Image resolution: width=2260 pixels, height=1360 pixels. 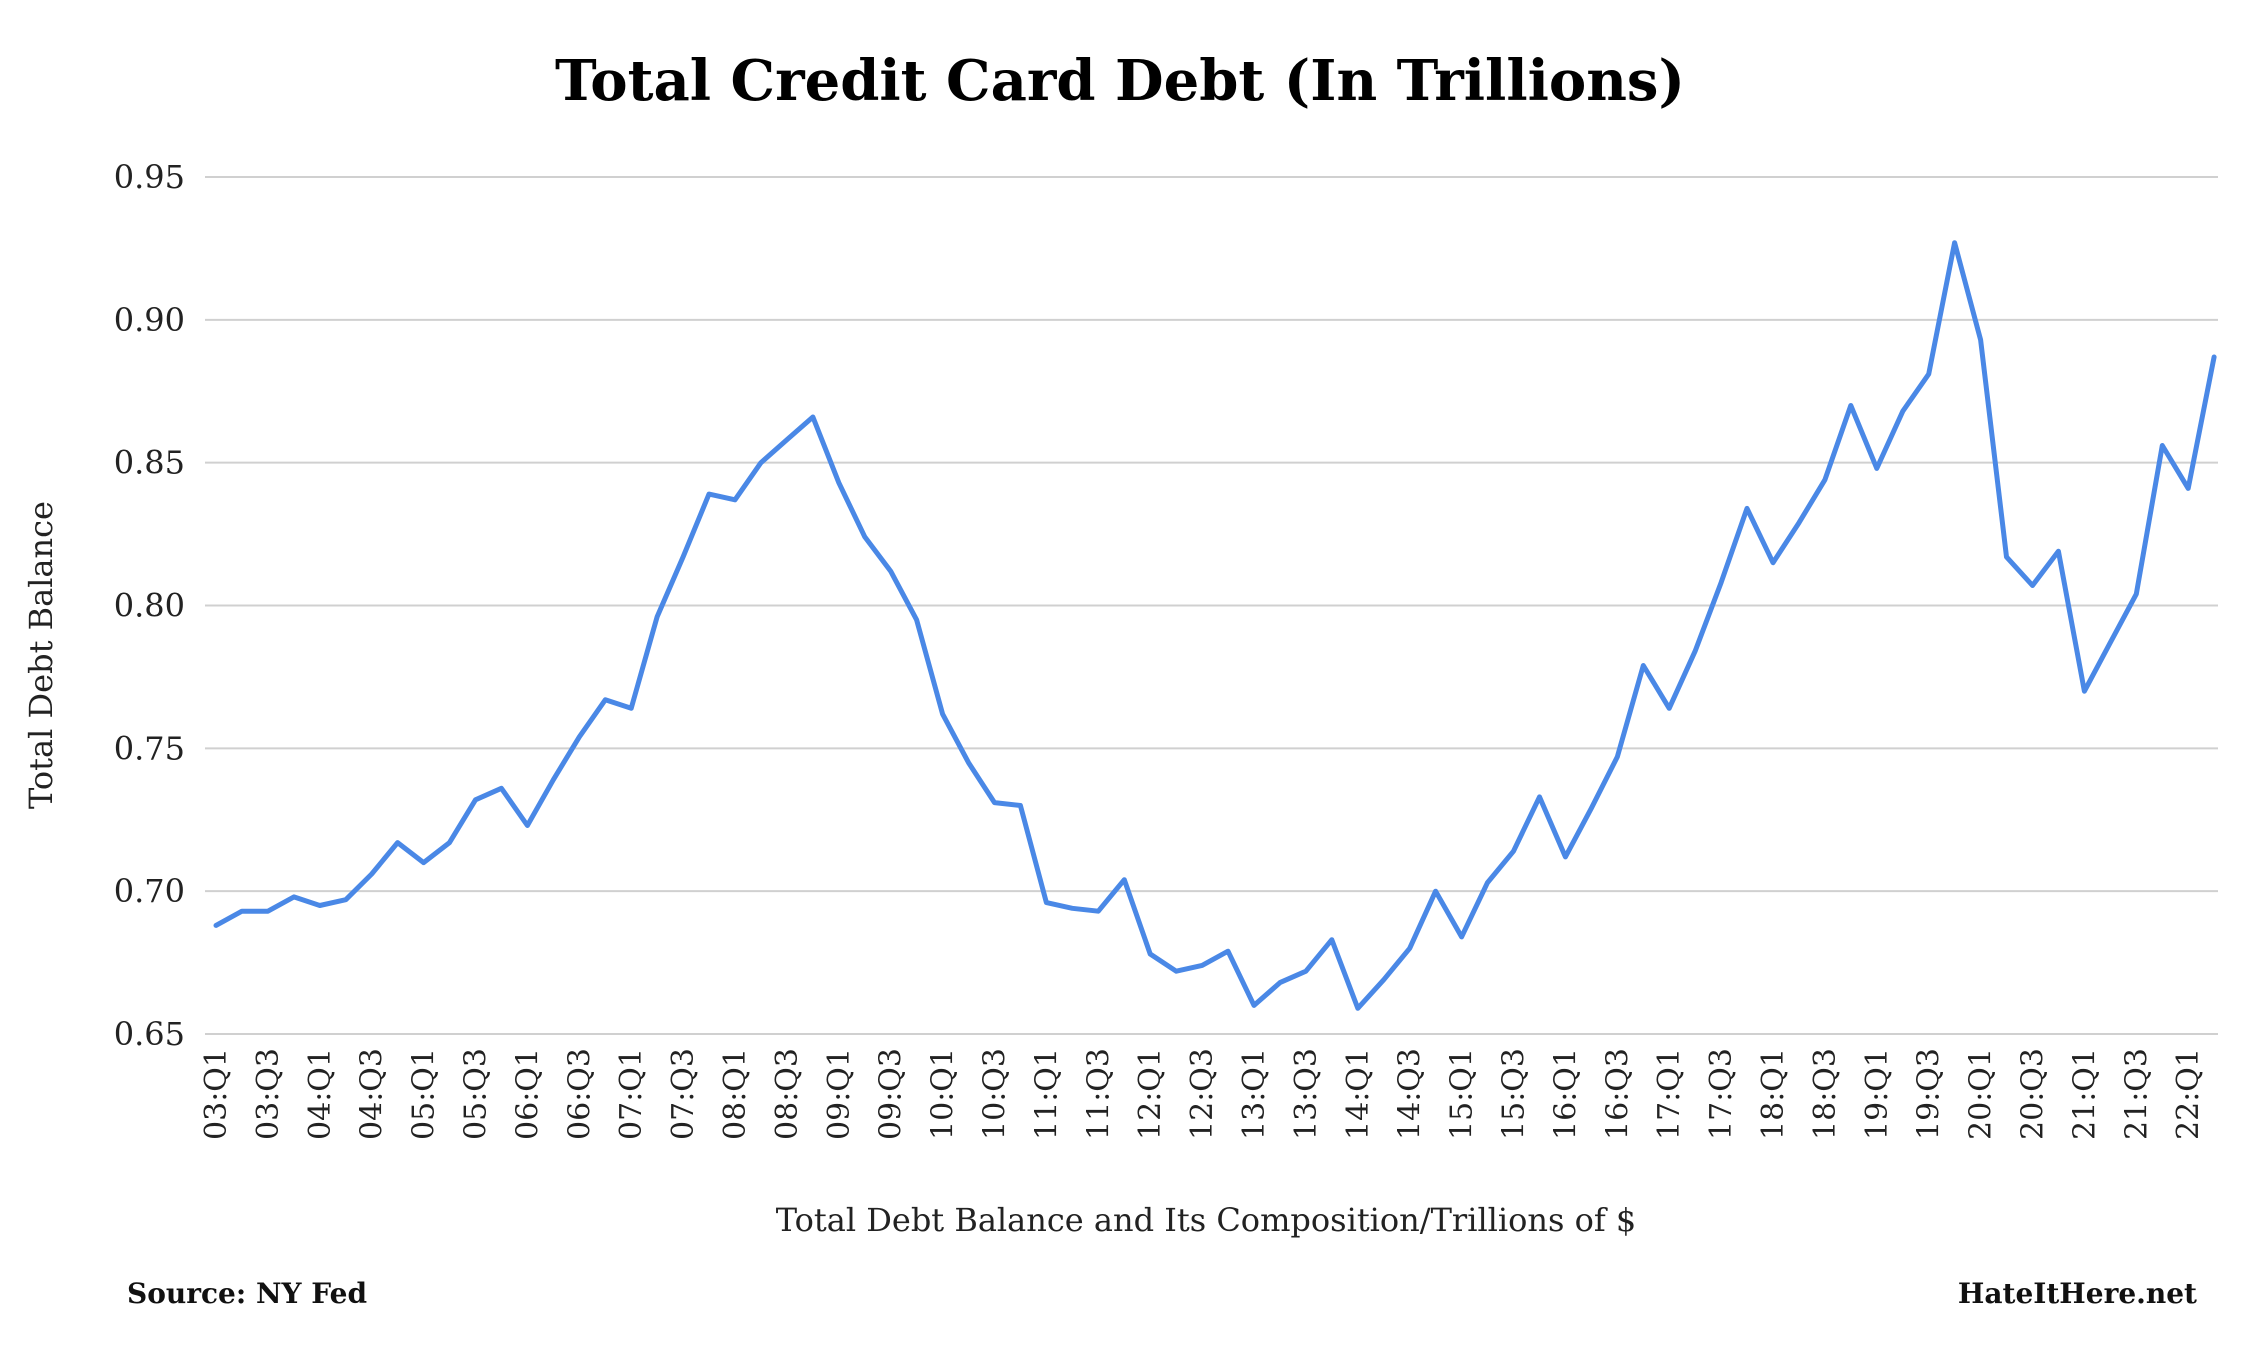 I want to click on x-tick-label: 06:Q3, so click(x=579, y=1094).